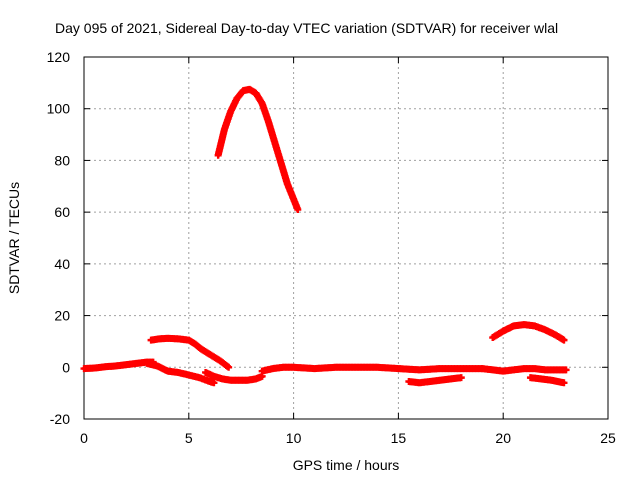 The image size is (640, 480). Describe the element at coordinates (62, 264) in the screenshot. I see `y-tick-label: 40` at that location.